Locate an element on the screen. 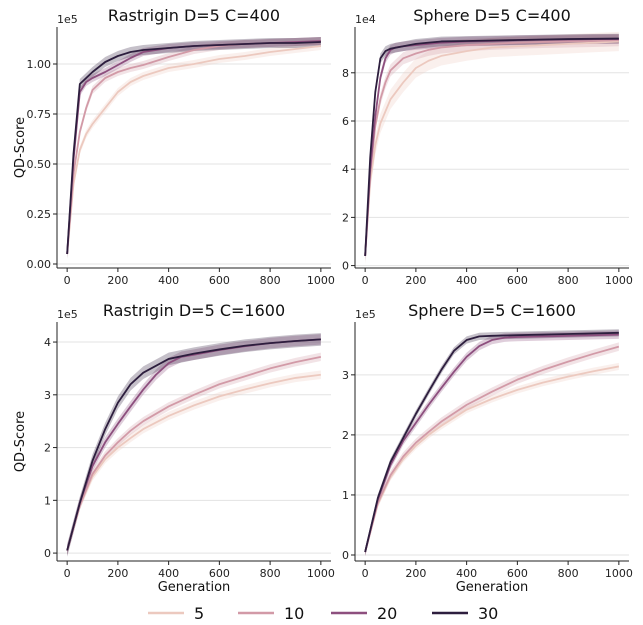  legend-label: 5 is located at coordinates (199, 613).